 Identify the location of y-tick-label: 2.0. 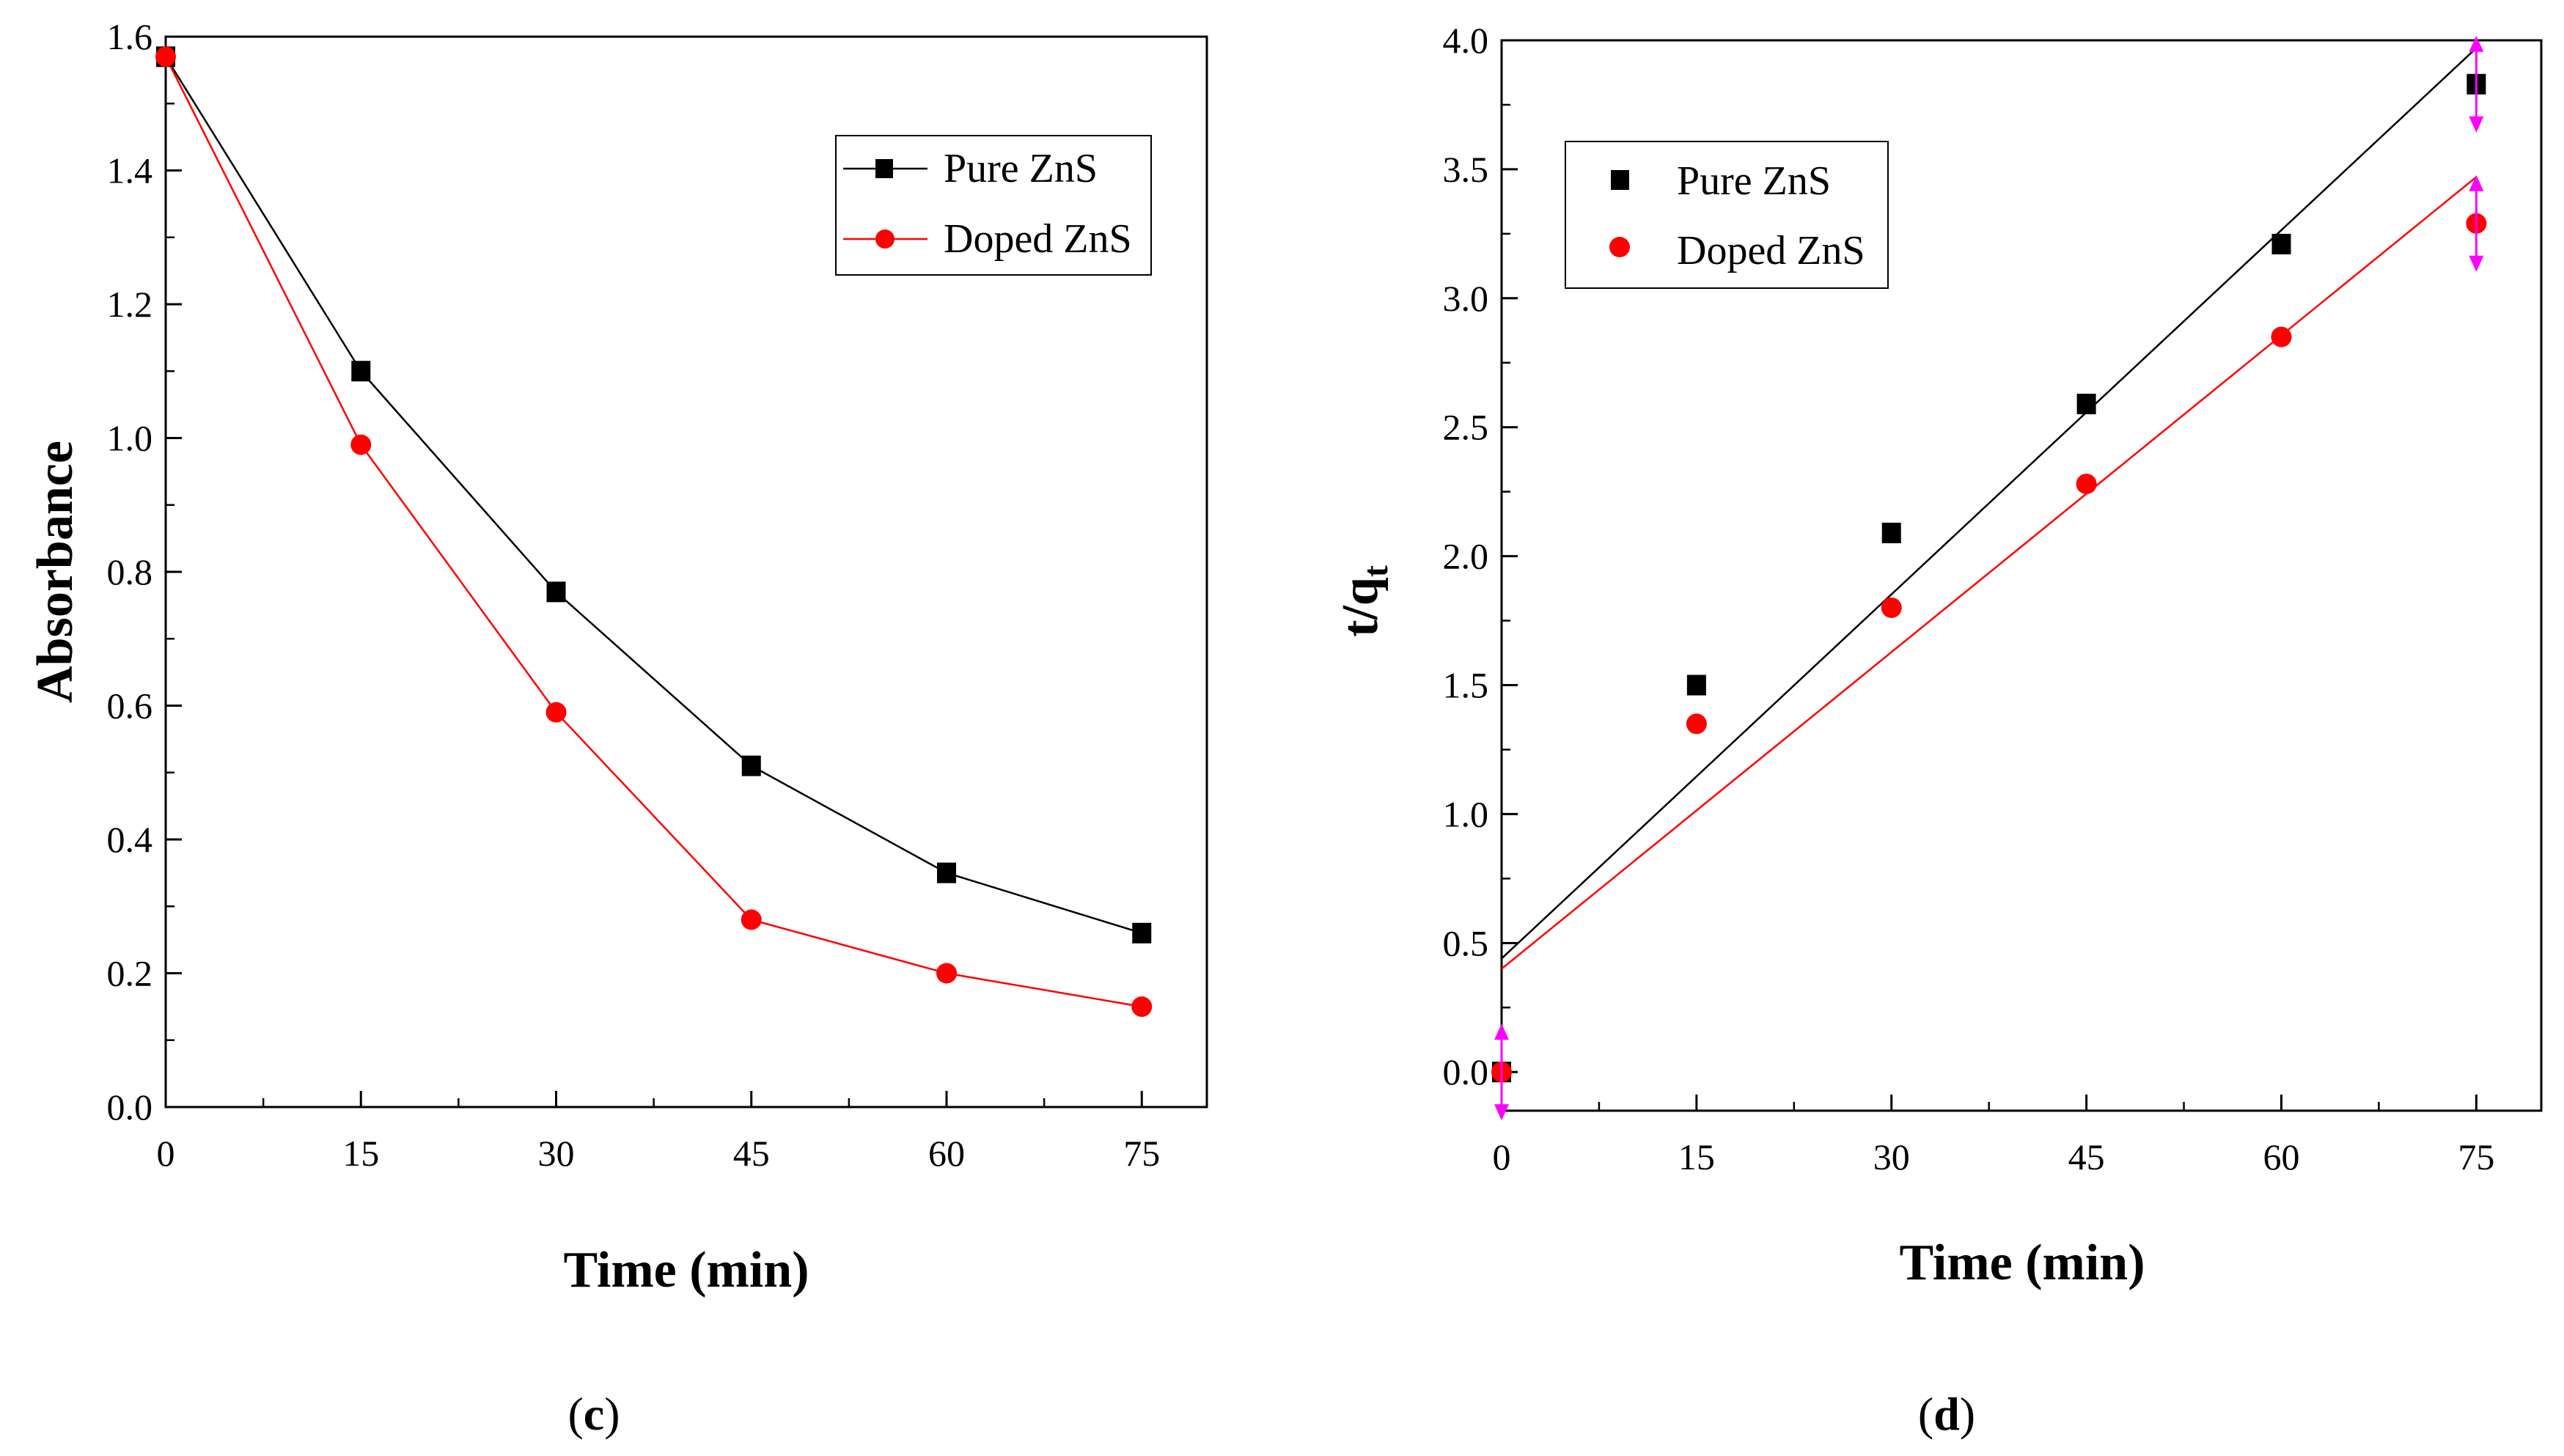
(1466, 556).